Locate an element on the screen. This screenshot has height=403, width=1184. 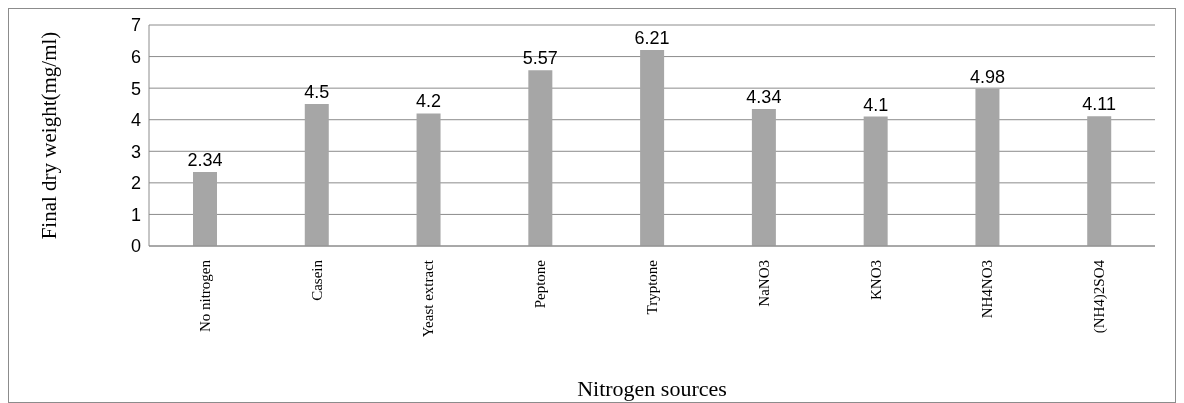
x-tick-label: (NH4)2SO4 is located at coordinates (1100, 296).